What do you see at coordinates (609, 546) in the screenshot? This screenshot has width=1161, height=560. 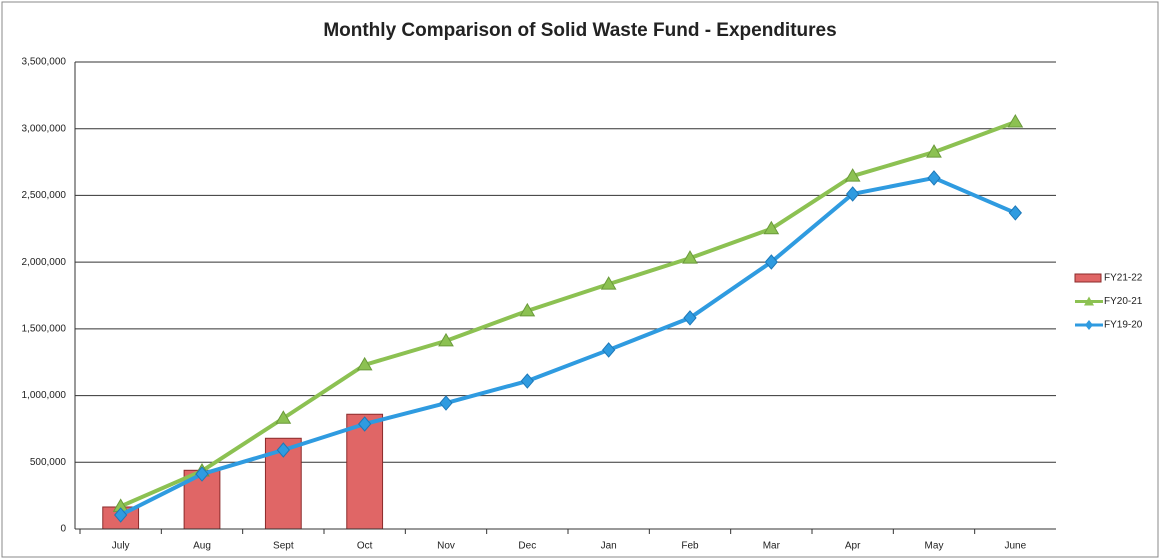 I see `x-tick-label: Jan` at bounding box center [609, 546].